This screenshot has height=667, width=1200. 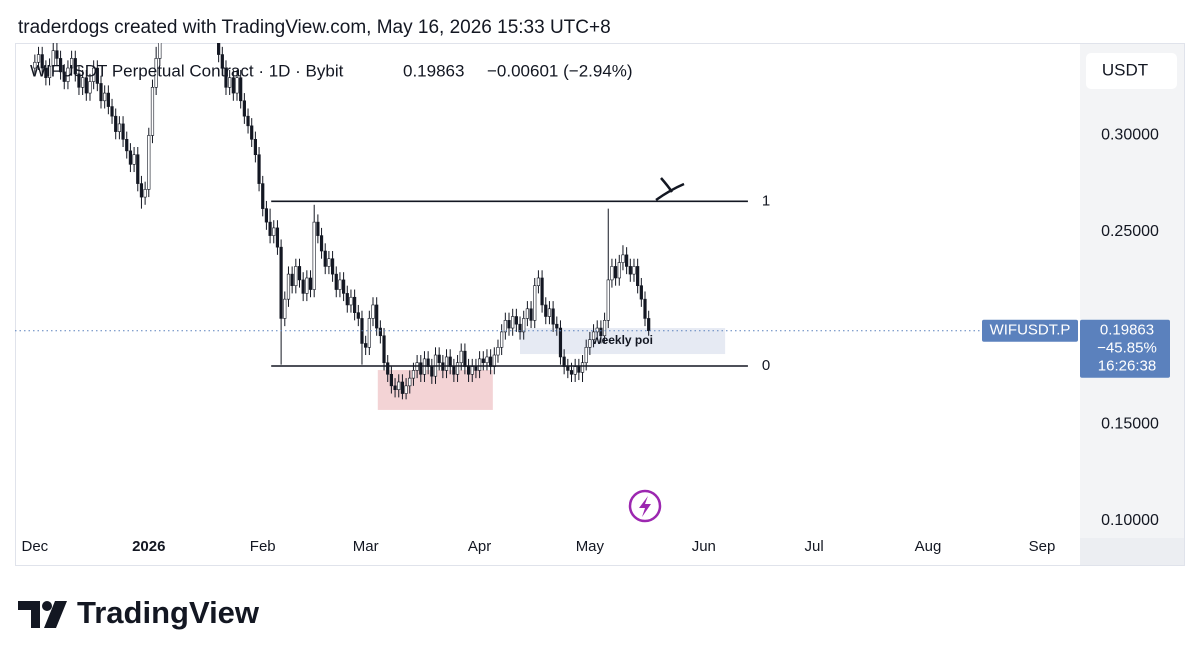 What do you see at coordinates (168, 612) in the screenshot?
I see `brand: TradingView` at bounding box center [168, 612].